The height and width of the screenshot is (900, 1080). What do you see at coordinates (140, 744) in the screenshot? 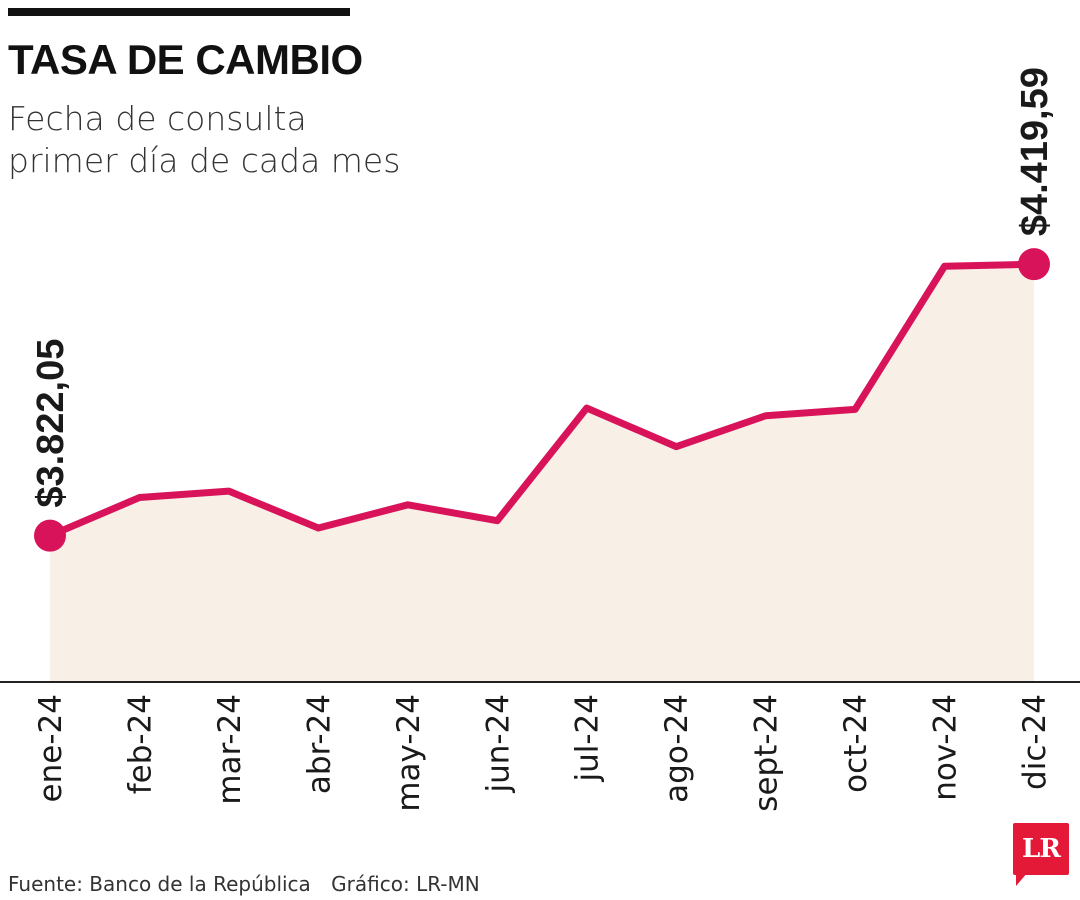
I see `x-tick-label: feb-24` at bounding box center [140, 744].